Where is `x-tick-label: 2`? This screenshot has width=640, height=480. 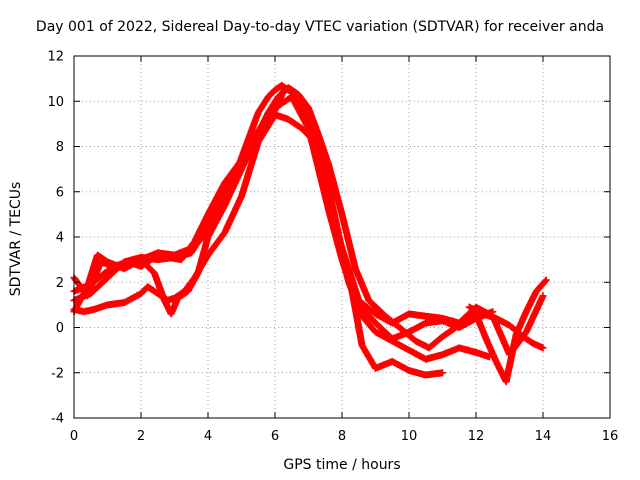 x-tick-label: 2 is located at coordinates (141, 436).